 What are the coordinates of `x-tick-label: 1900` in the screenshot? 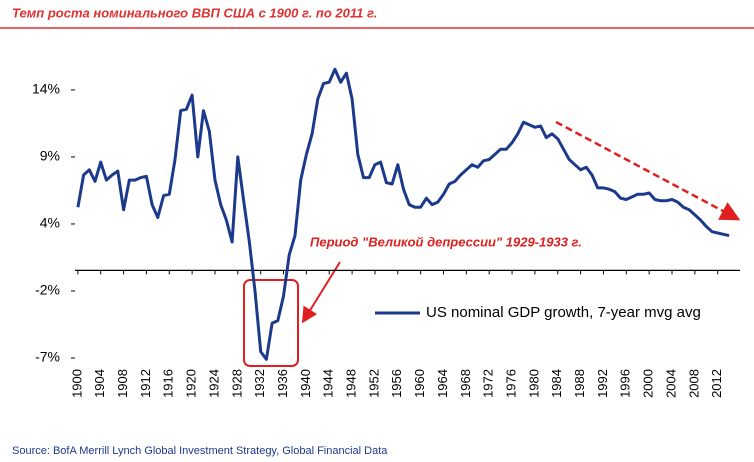 It's located at (76, 383).